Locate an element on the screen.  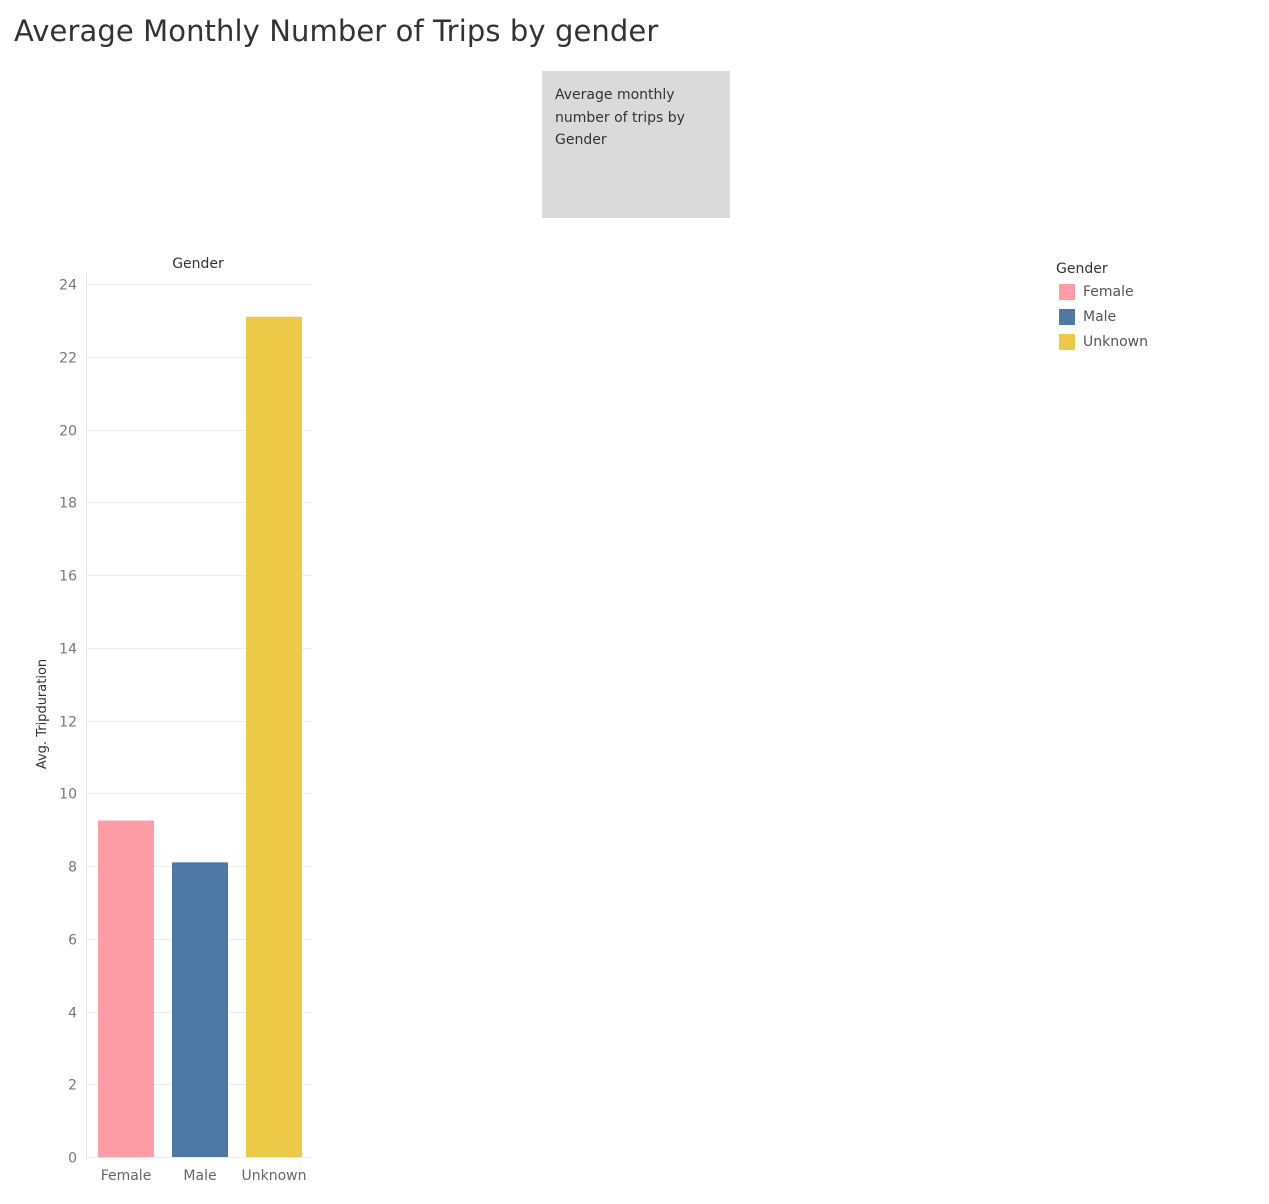
legend-label: Male is located at coordinates (1100, 316).